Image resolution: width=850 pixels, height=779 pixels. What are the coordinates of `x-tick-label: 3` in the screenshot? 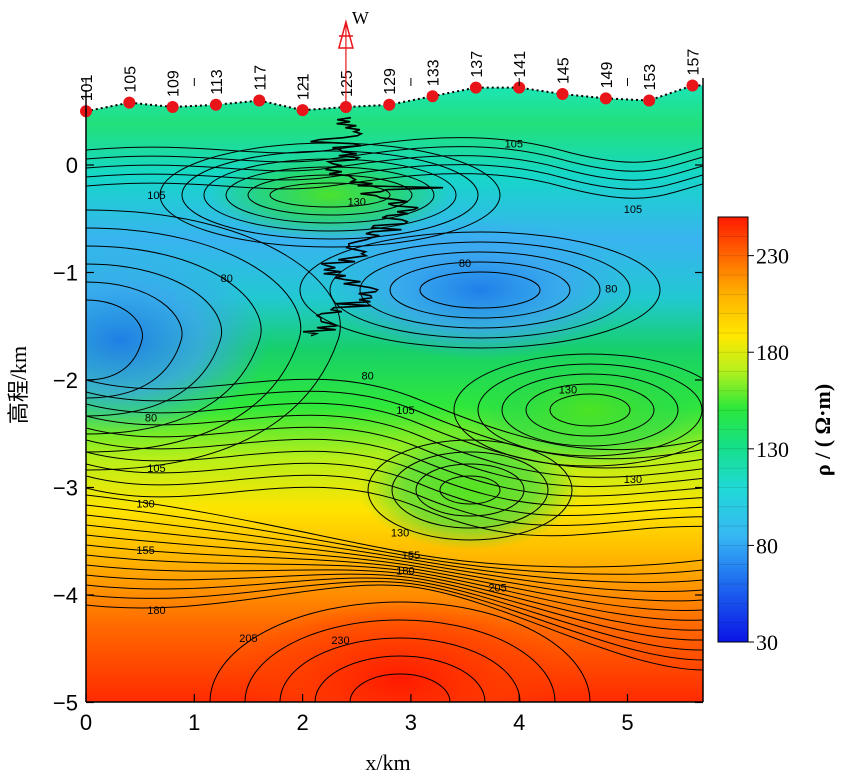 It's located at (411, 722).